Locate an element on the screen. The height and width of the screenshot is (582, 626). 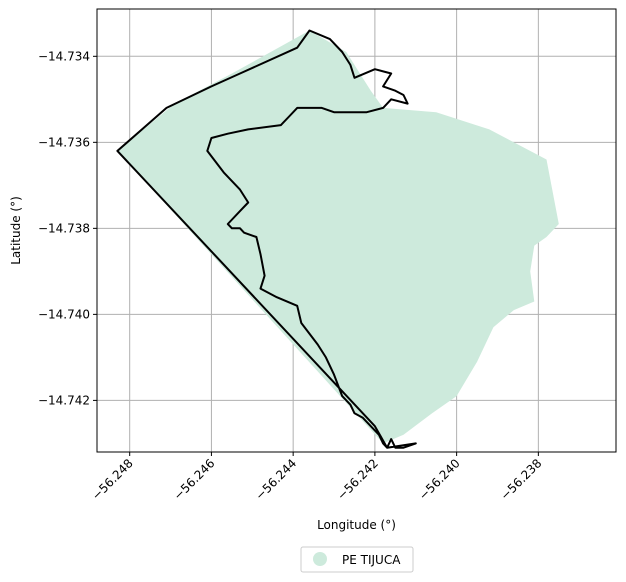
legend-box is located at coordinates (357, 559).